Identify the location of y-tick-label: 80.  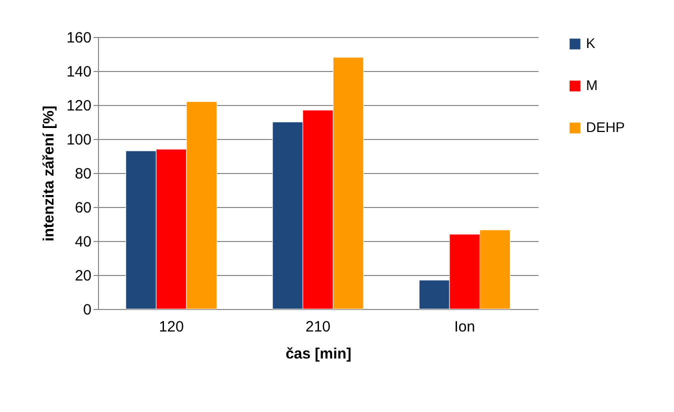
(83, 174).